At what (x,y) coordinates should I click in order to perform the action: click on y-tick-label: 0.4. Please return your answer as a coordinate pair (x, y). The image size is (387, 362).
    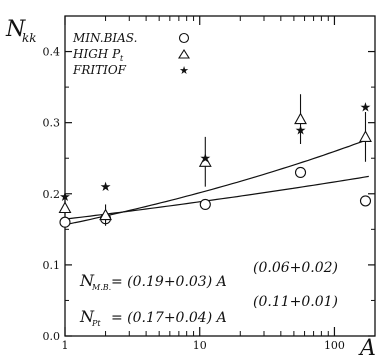
    Looking at the image, I should click on (52, 52).